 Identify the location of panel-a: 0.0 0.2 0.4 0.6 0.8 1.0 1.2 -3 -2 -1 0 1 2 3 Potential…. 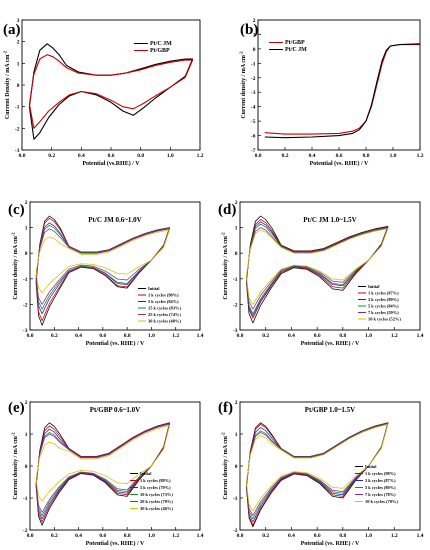
(103, 92).